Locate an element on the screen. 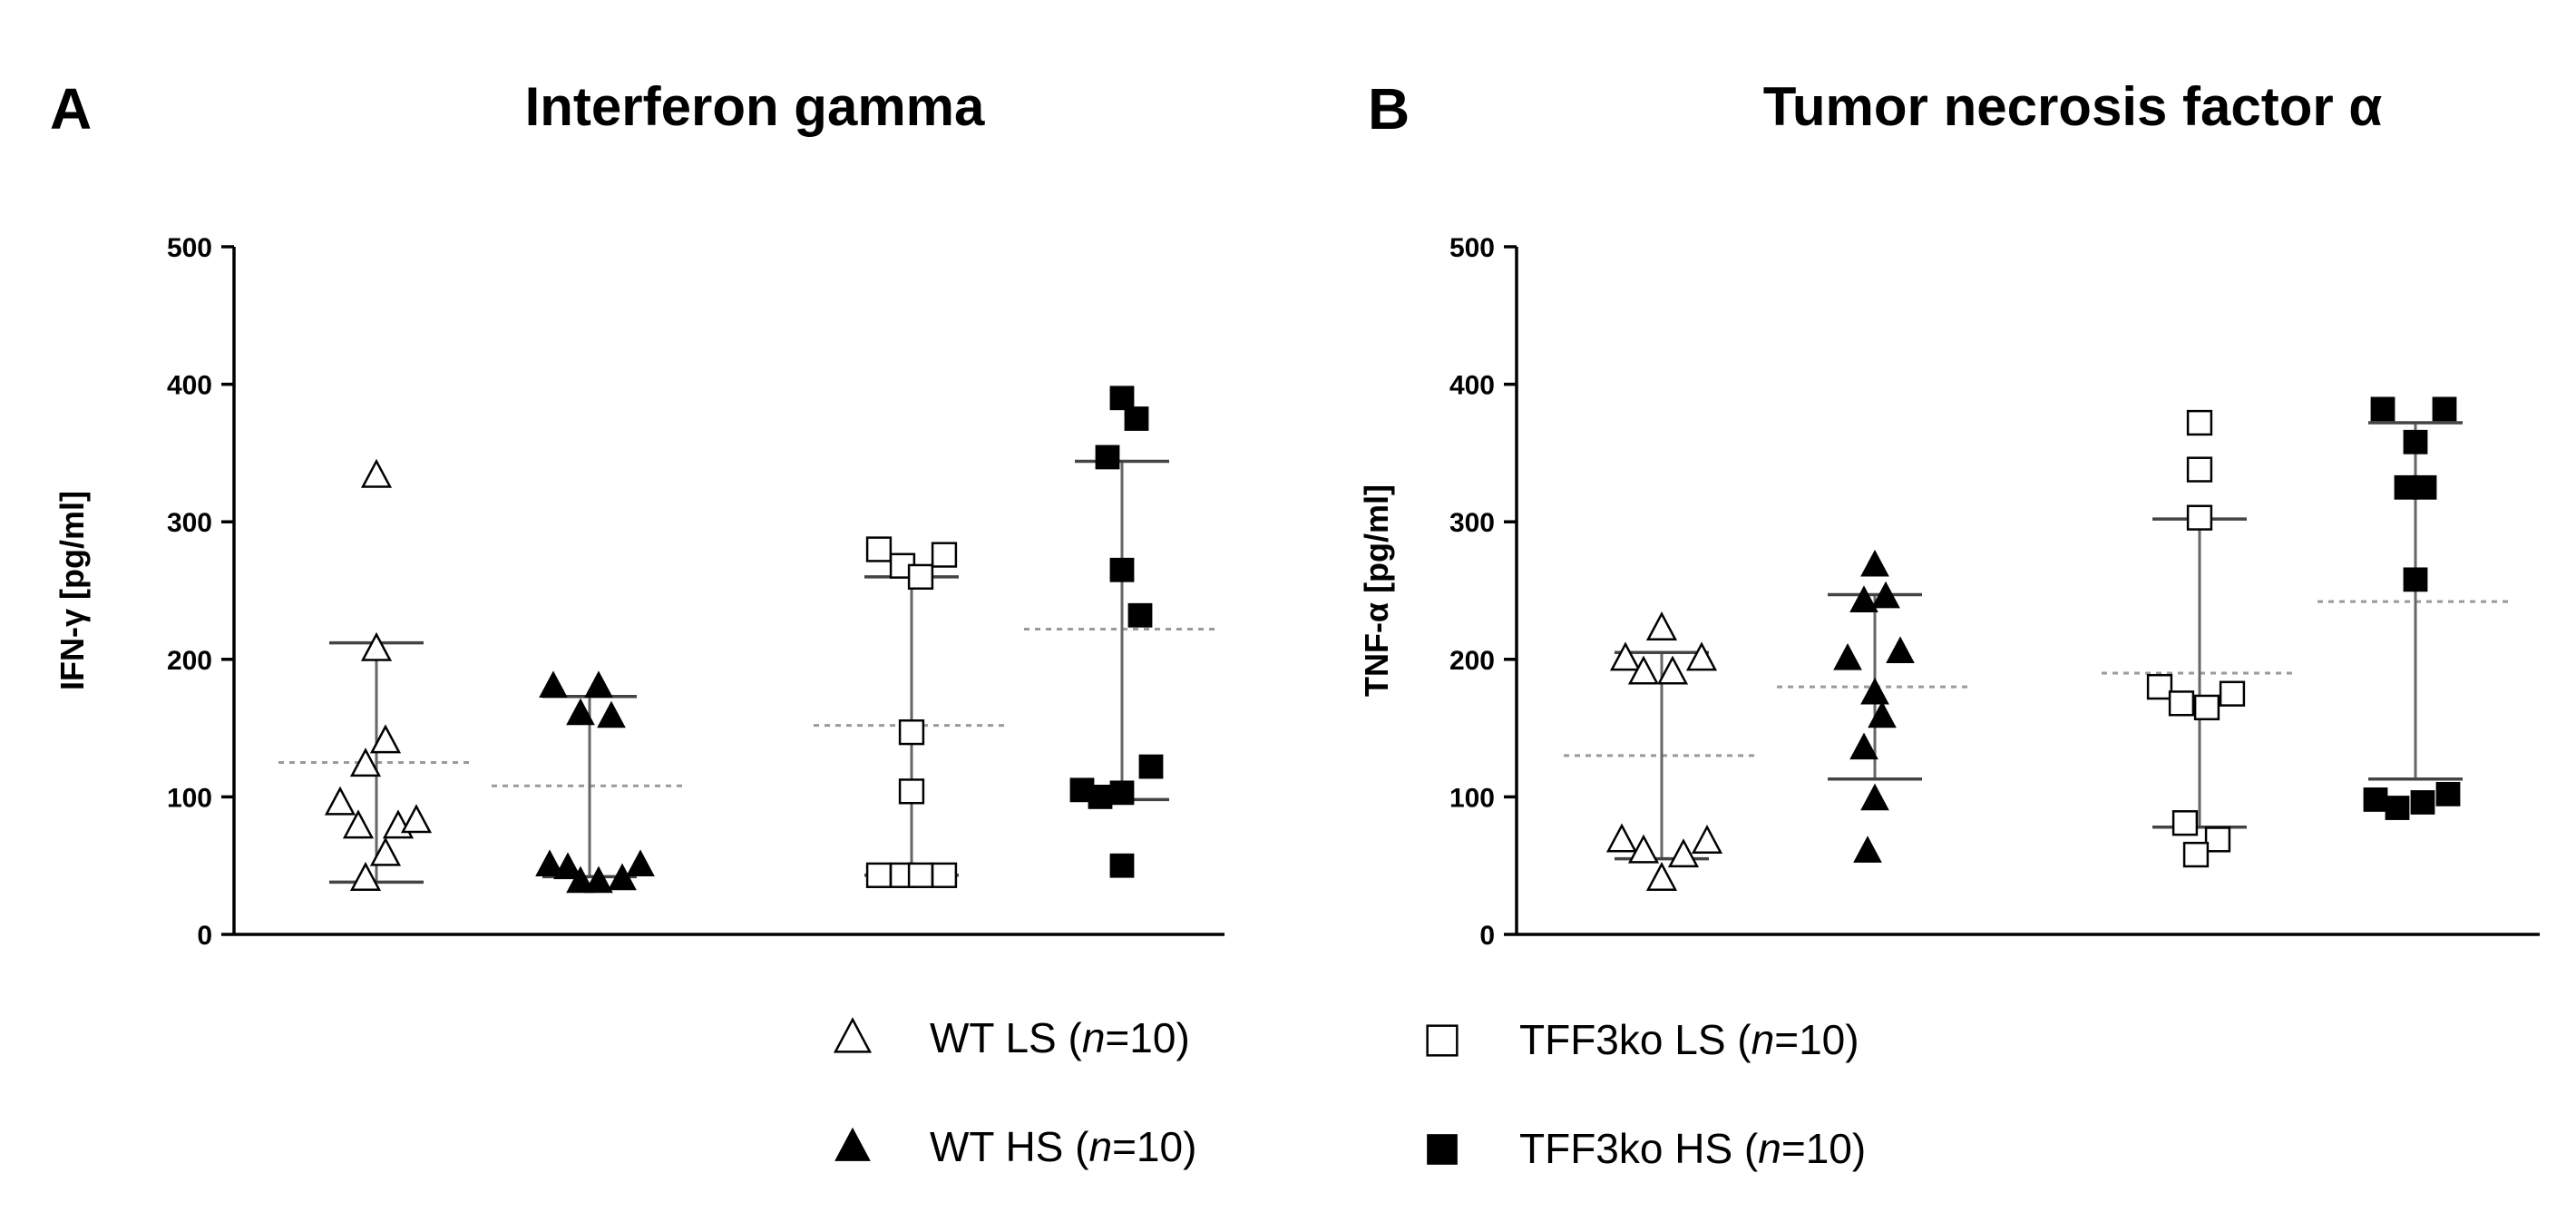 This screenshot has width=2576, height=1212. legend-item-ko_ls: TFF3ko LS (n=10) is located at coordinates (1642, 1039).